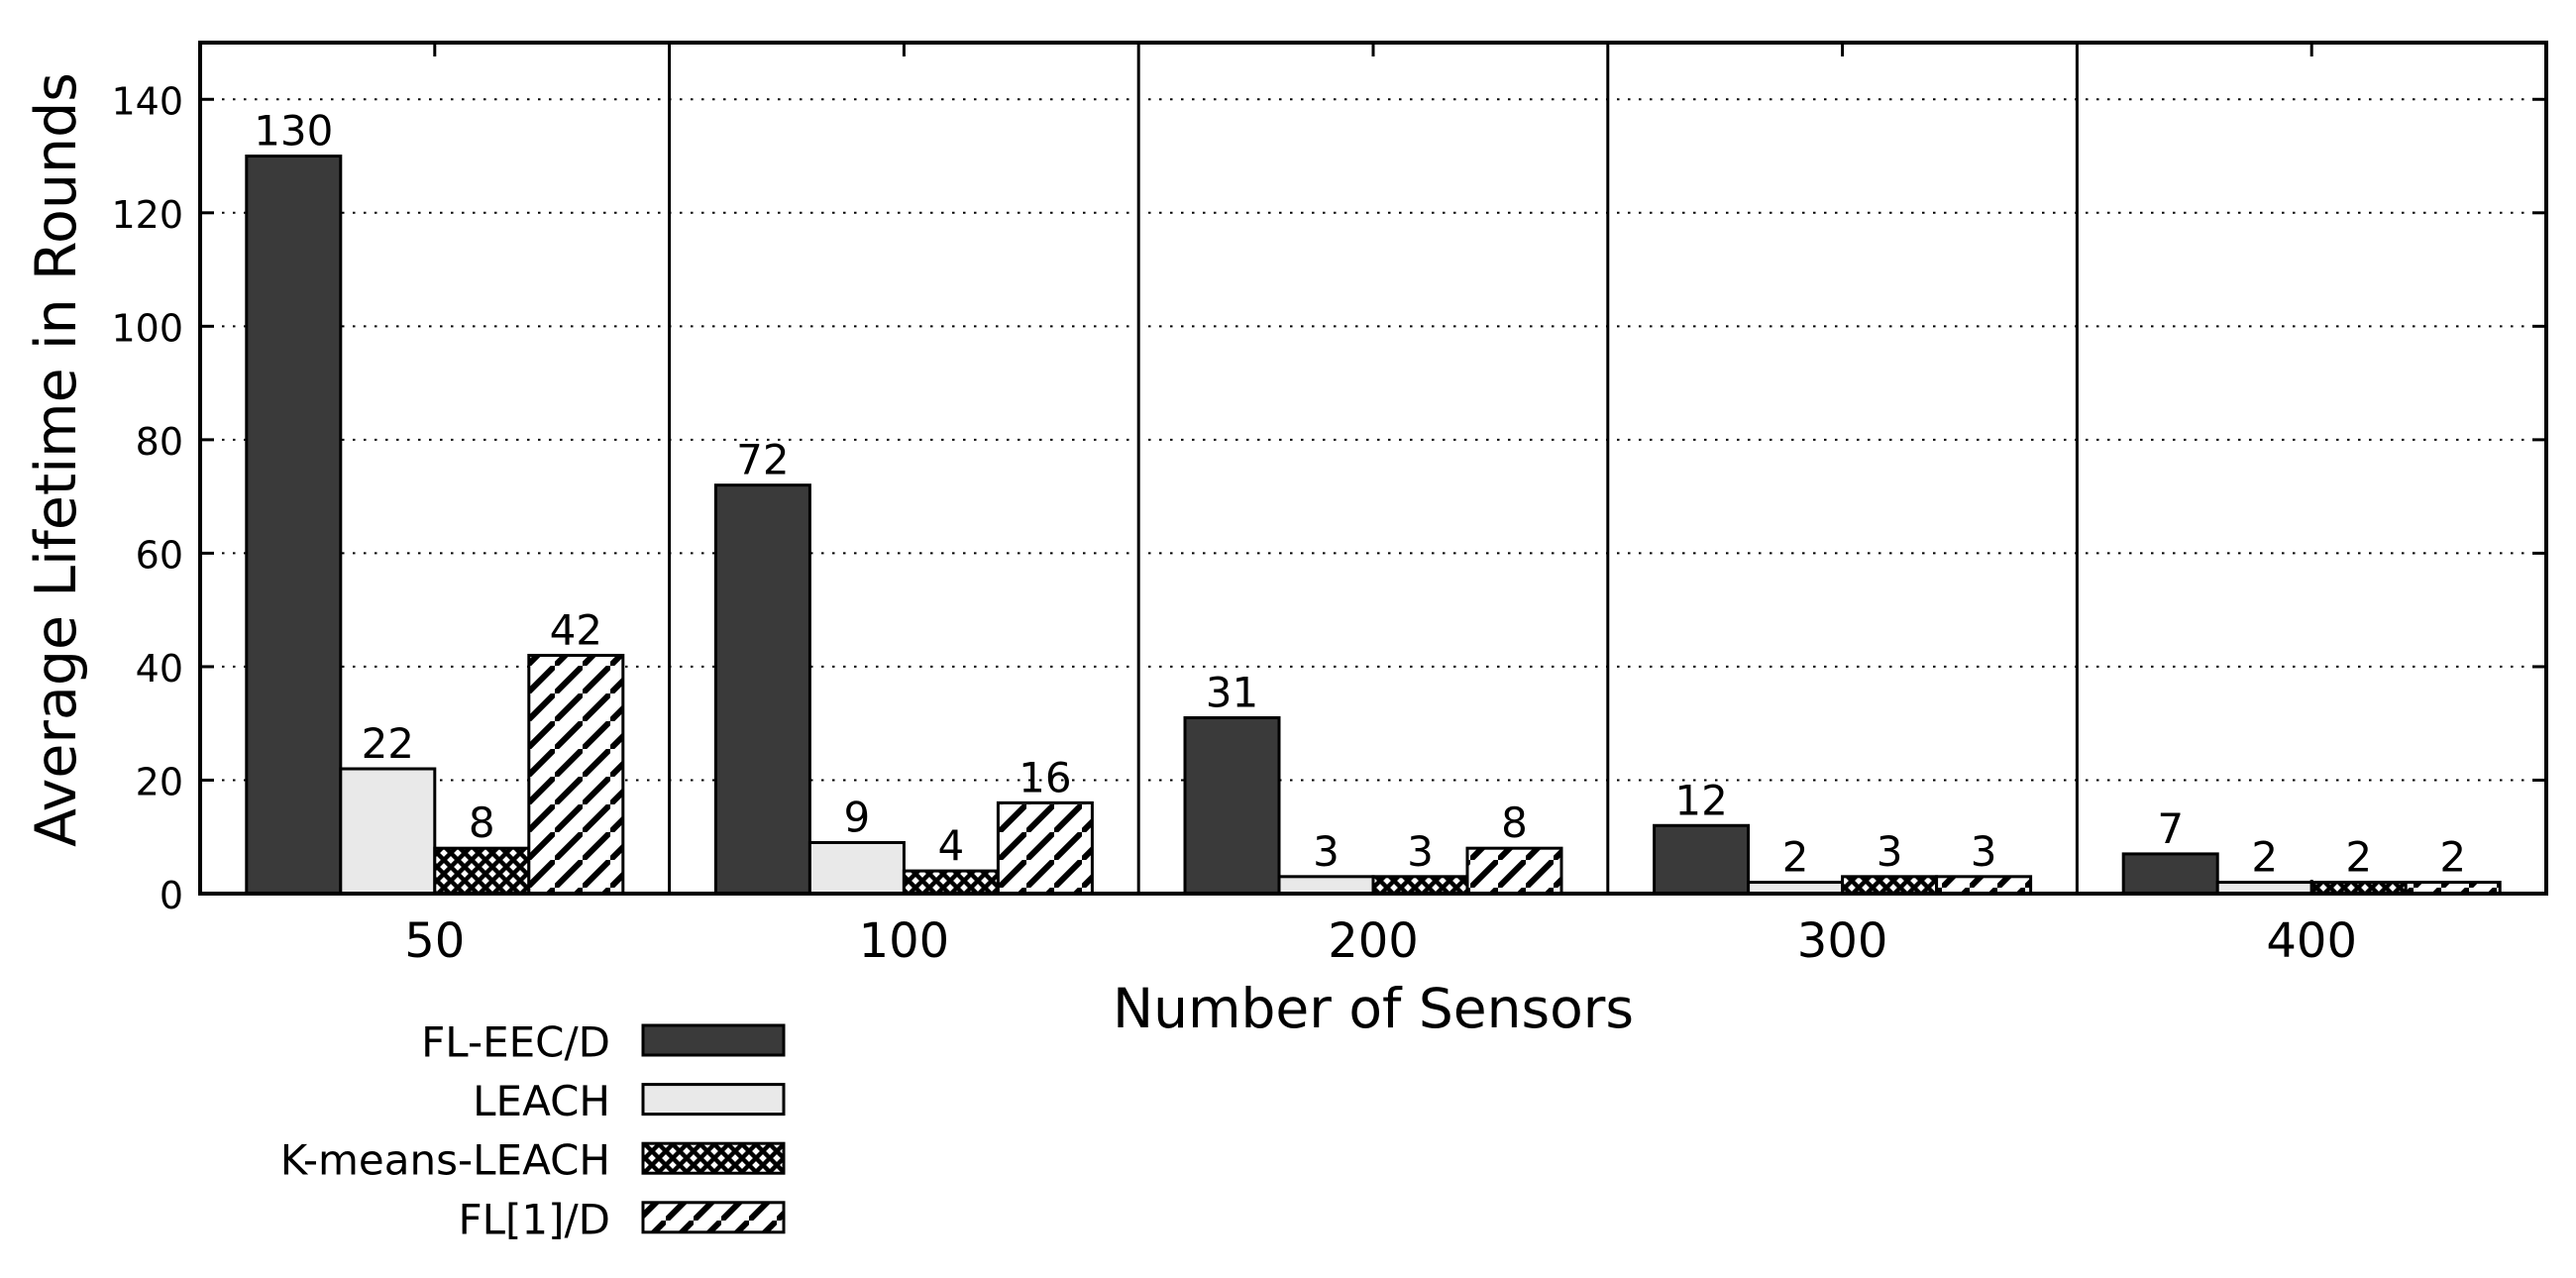 The height and width of the screenshot is (1278, 2576). Describe the element at coordinates (445, 1160) in the screenshot. I see `legend-label: K-means-LEACH` at that location.